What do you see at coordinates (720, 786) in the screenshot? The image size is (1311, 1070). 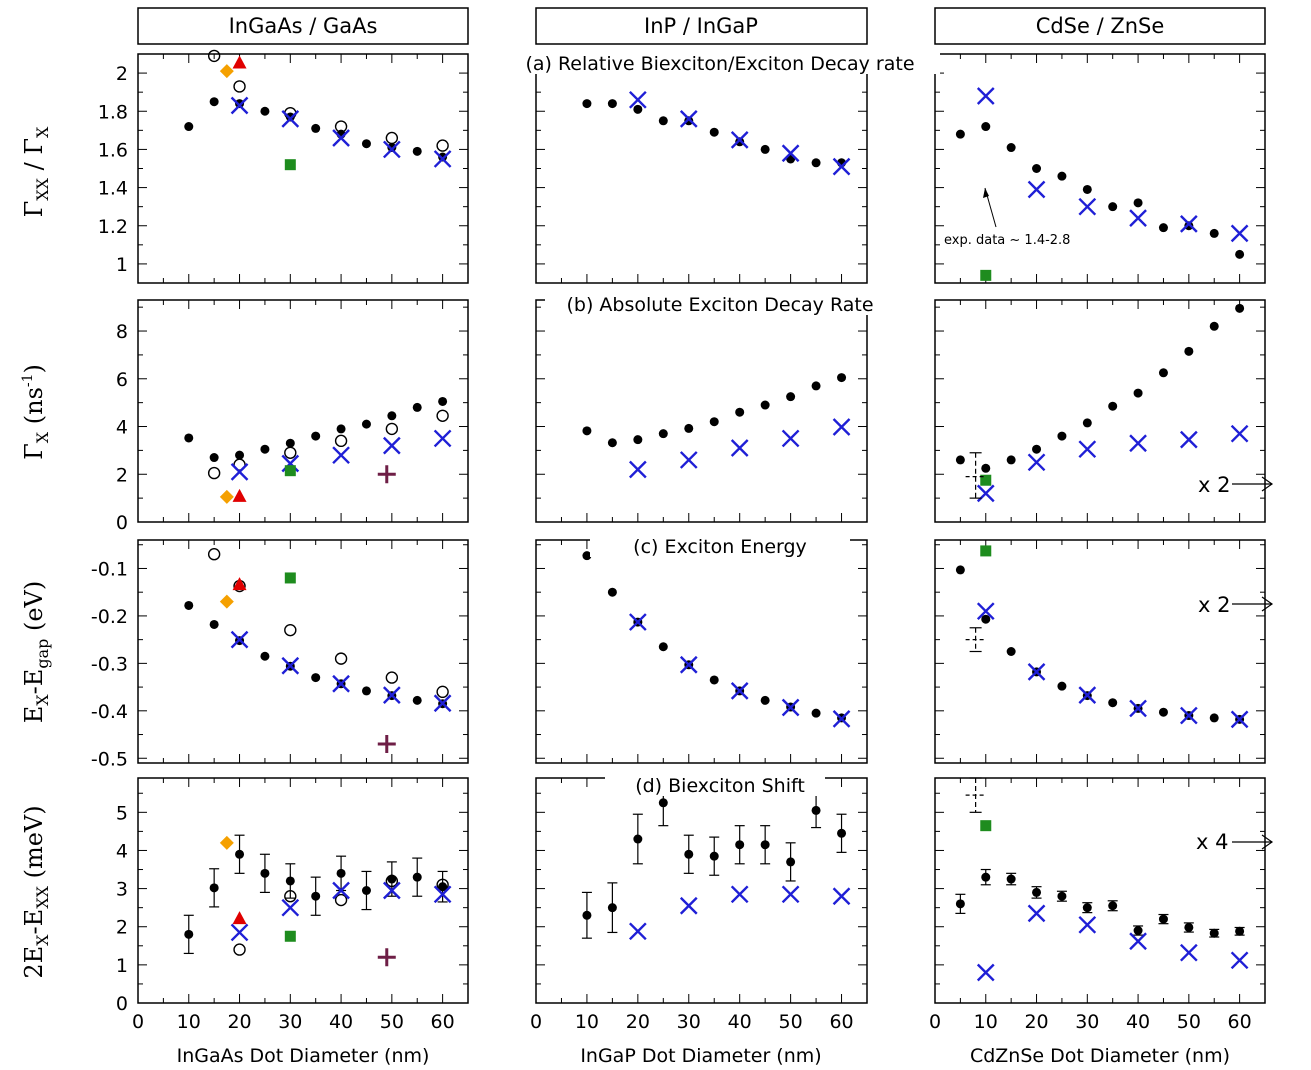 I see `caption-row-3: (d) Biexciton Shift` at bounding box center [720, 786].